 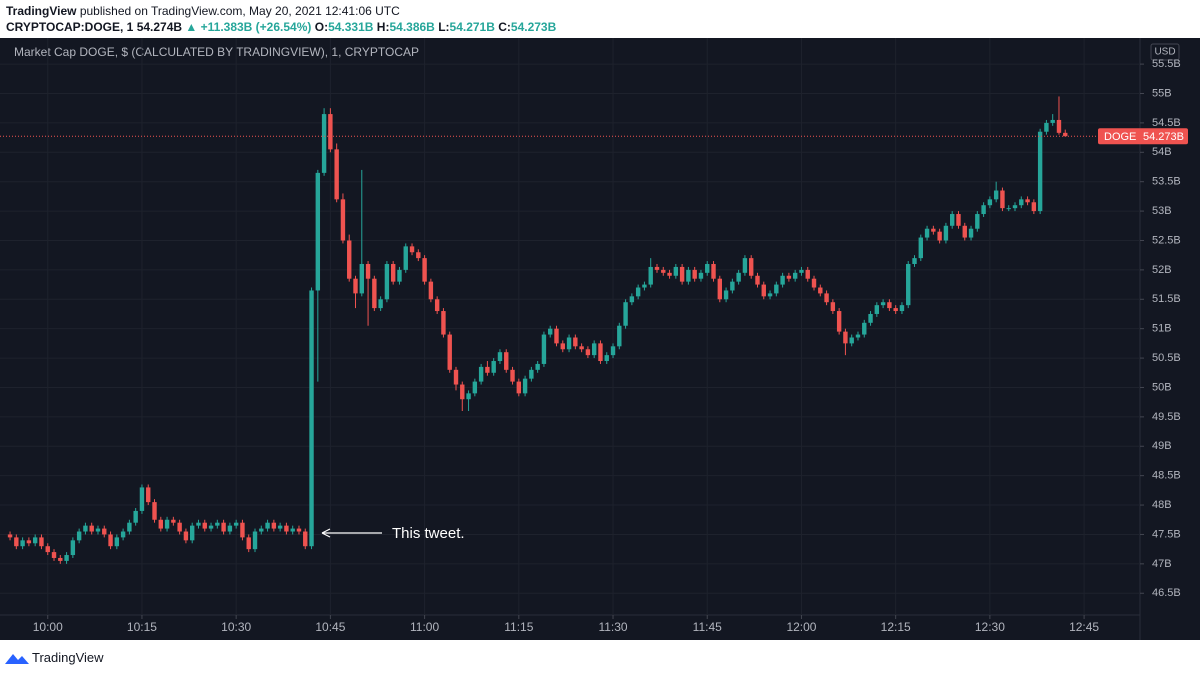 What do you see at coordinates (1162, 446) in the screenshot?
I see `y-tick-label: 49B` at bounding box center [1162, 446].